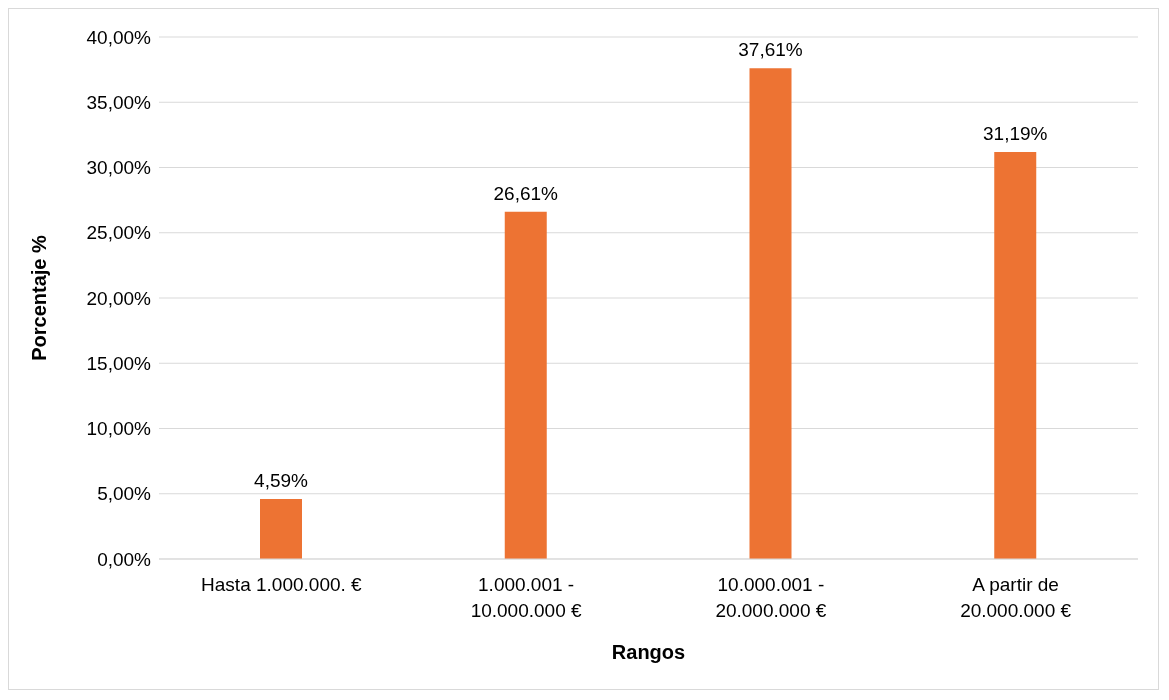 The height and width of the screenshot is (700, 1169). Describe the element at coordinates (119, 102) in the screenshot. I see `y-tick-label: 35,00%` at that location.